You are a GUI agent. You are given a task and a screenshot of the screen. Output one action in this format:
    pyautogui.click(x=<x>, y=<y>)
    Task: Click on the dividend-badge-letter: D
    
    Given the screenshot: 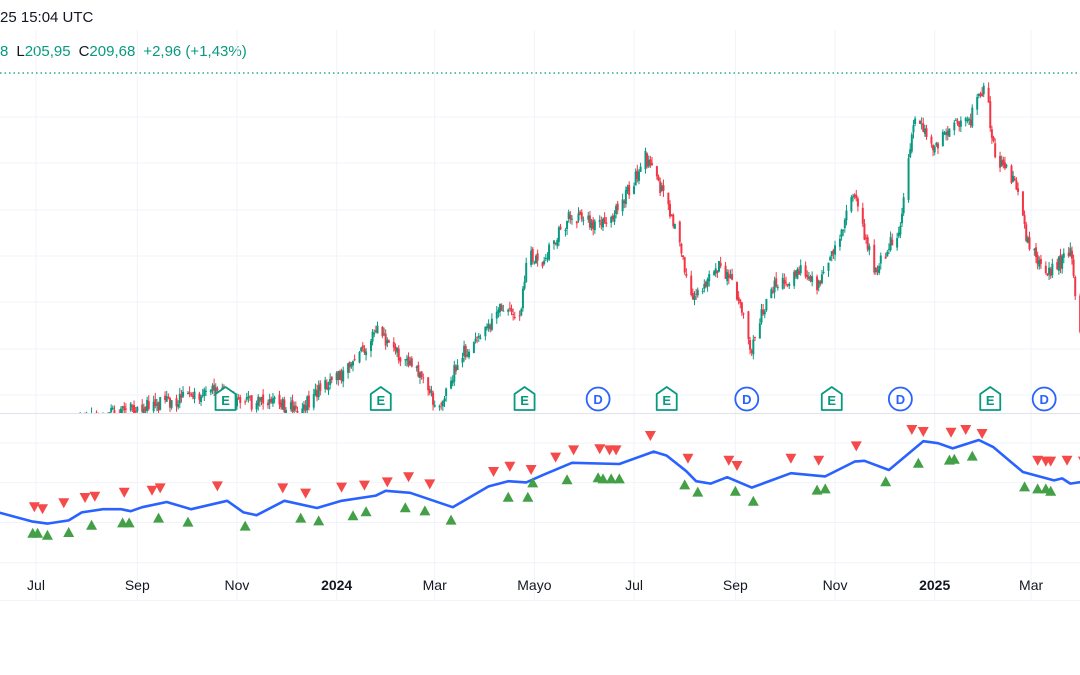 What is the action you would take?
    pyautogui.click(x=900, y=399)
    